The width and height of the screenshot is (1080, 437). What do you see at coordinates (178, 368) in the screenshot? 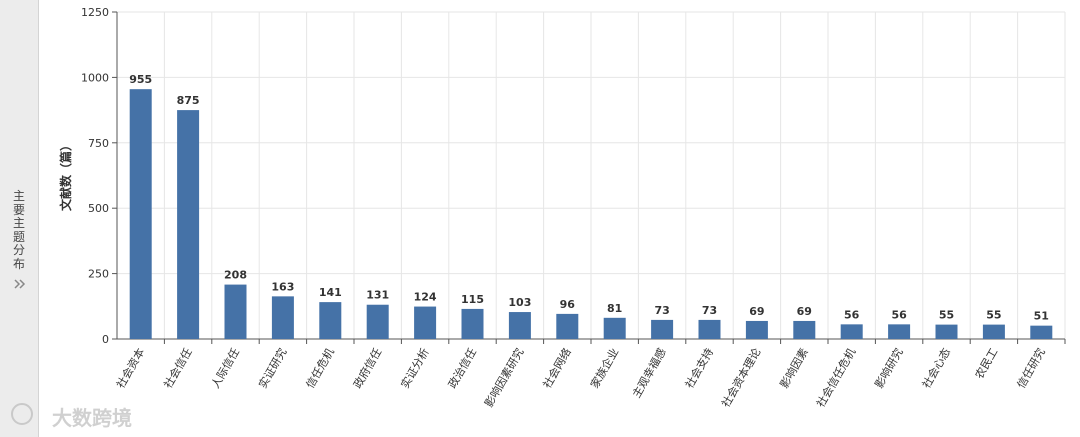
I see `x-tick-label: 社会信任` at bounding box center [178, 368].